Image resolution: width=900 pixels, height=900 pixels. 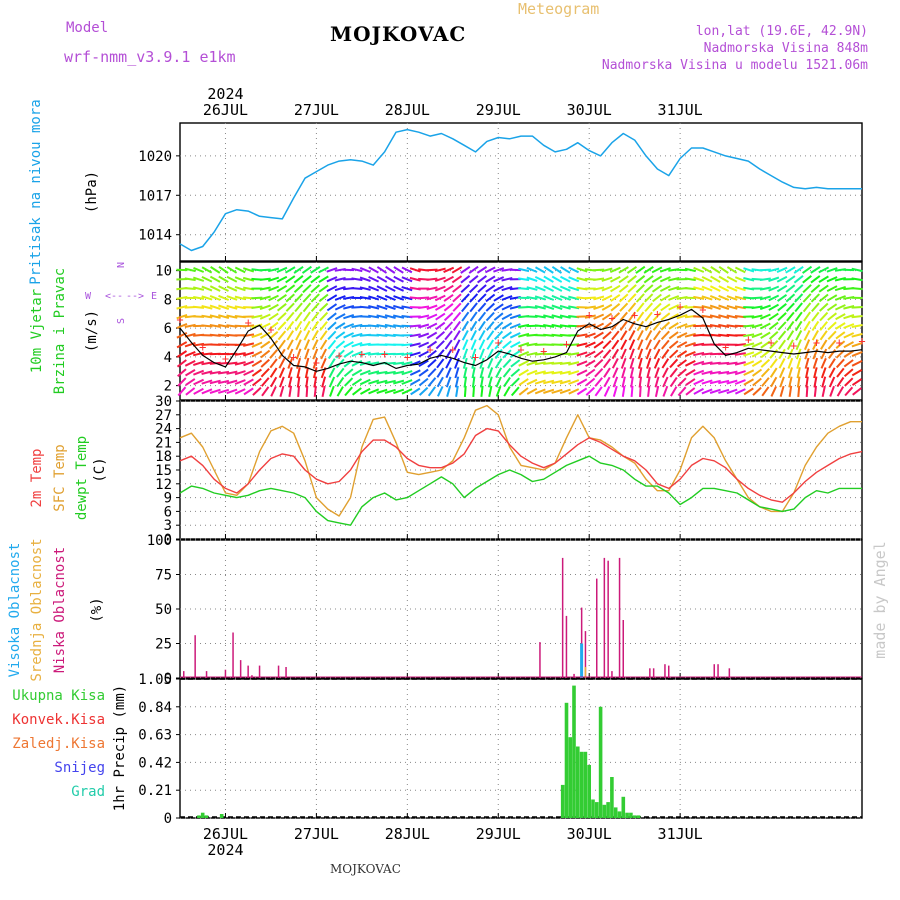 What do you see at coordinates (589, 834) in the screenshot?
I see `bottom-date-label: 30JUL` at bounding box center [589, 834].